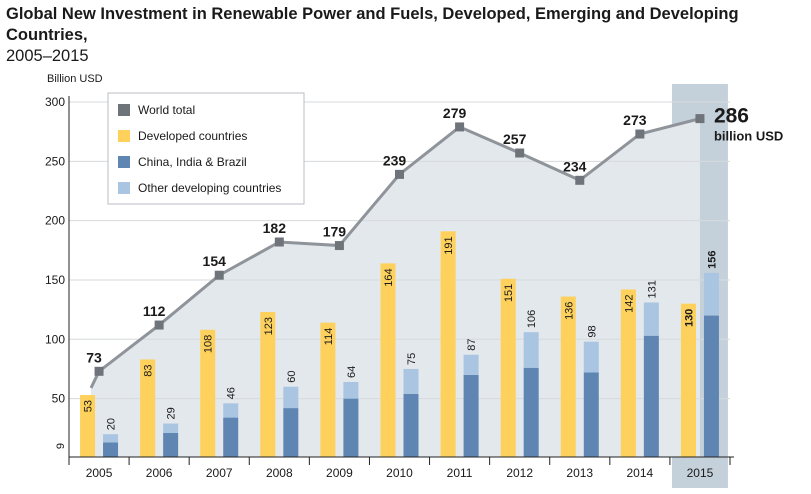 Image resolution: width=811 pixels, height=494 pixels. What do you see at coordinates (472, 344) in the screenshot?
I see `emerging-total-label: 87` at bounding box center [472, 344].